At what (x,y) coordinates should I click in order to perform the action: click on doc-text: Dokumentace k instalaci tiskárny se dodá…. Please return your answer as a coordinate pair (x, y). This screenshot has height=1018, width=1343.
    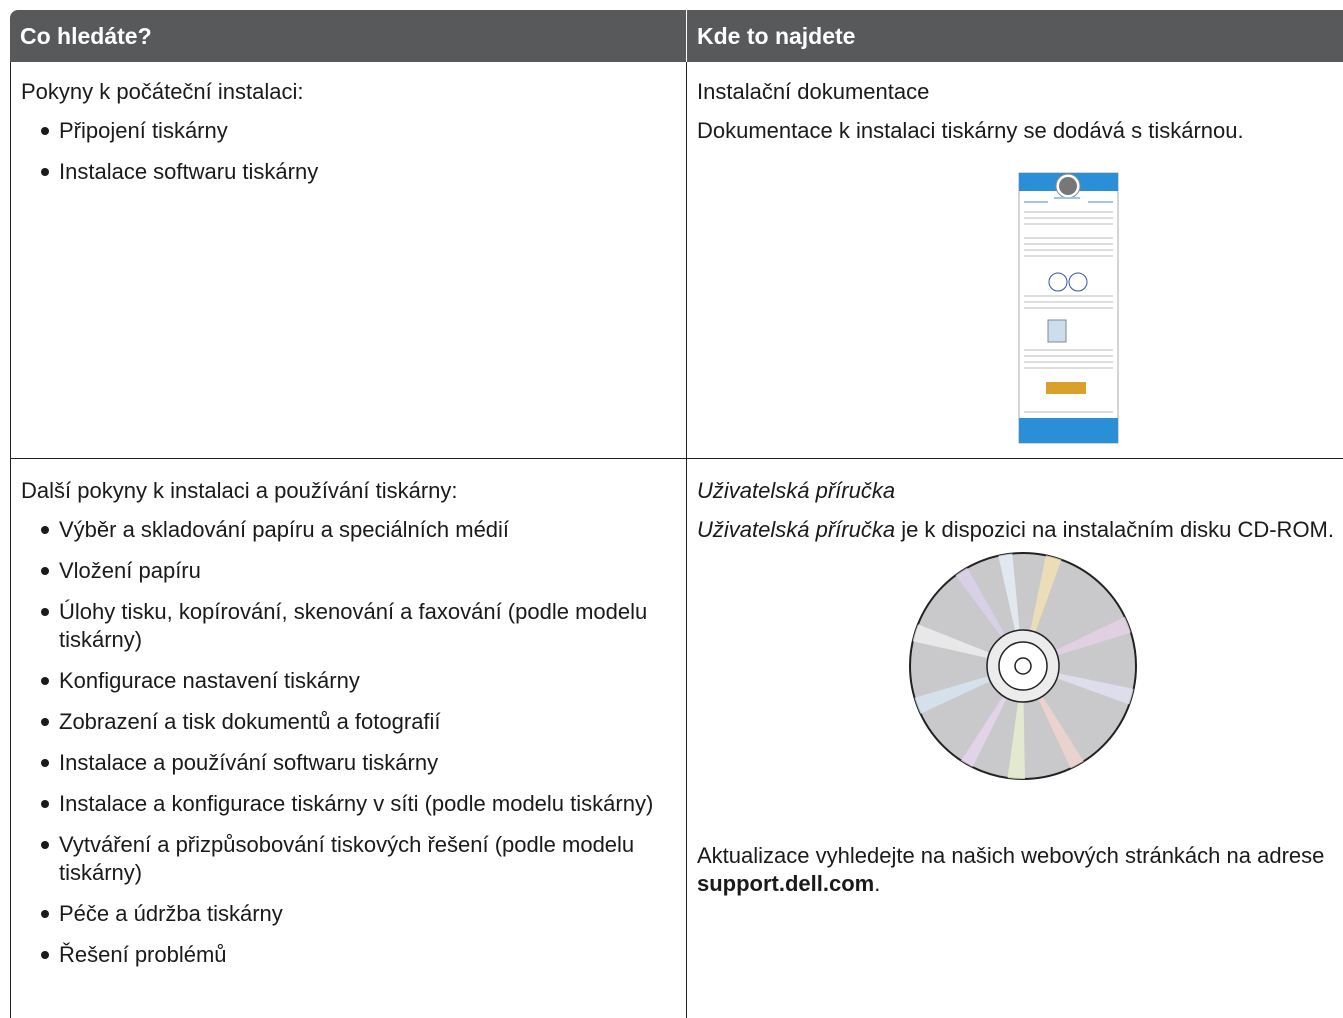
    Looking at the image, I should click on (970, 130).